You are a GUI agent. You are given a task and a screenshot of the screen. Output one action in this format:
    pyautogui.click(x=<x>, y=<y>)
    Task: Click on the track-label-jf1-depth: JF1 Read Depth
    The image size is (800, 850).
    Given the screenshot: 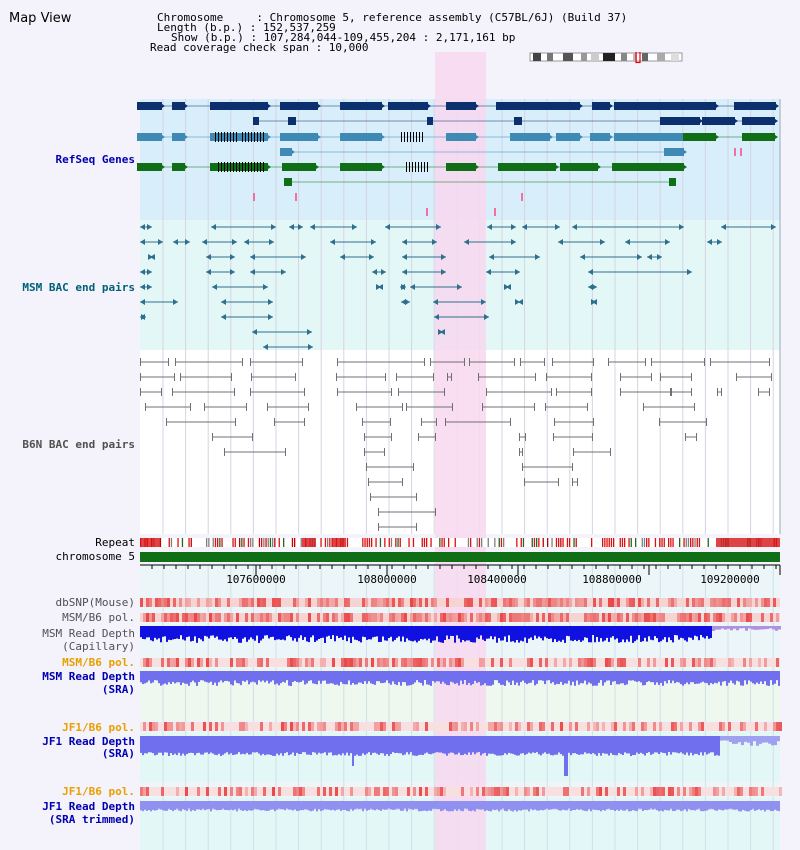 What is the action you would take?
    pyautogui.click(x=88, y=741)
    